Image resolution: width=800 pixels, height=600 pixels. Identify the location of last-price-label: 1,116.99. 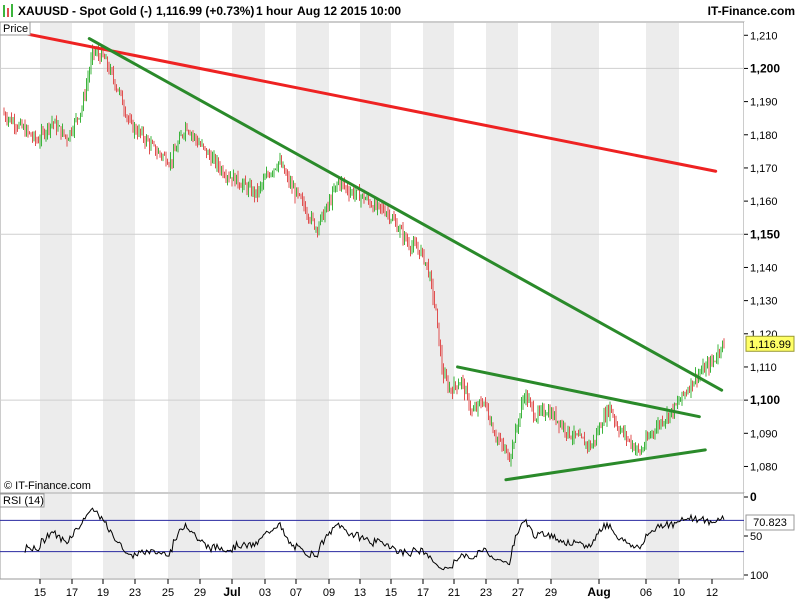
(770, 345).